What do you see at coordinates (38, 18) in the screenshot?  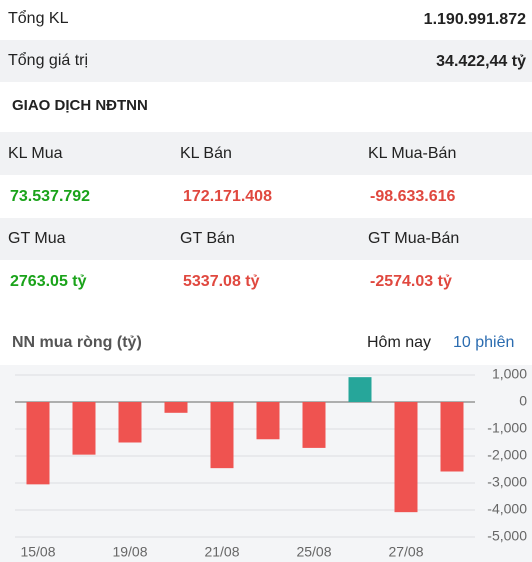 I see `label: Tổng KL` at bounding box center [38, 18].